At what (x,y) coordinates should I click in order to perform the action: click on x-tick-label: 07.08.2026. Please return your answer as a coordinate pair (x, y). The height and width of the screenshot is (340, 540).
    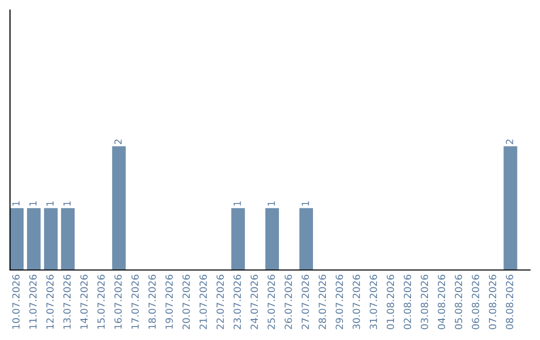
    Looking at the image, I should click on (492, 302).